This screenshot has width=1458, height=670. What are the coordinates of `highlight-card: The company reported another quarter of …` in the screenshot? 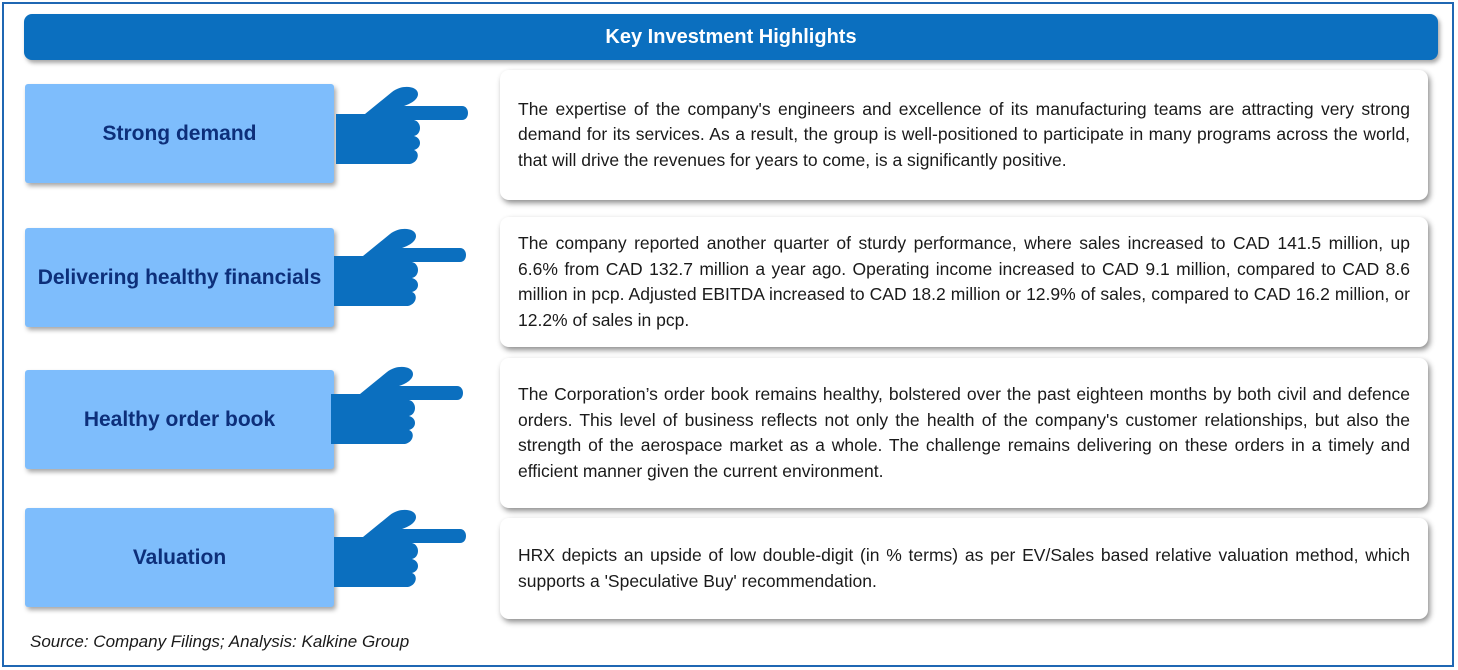 It's located at (964, 282).